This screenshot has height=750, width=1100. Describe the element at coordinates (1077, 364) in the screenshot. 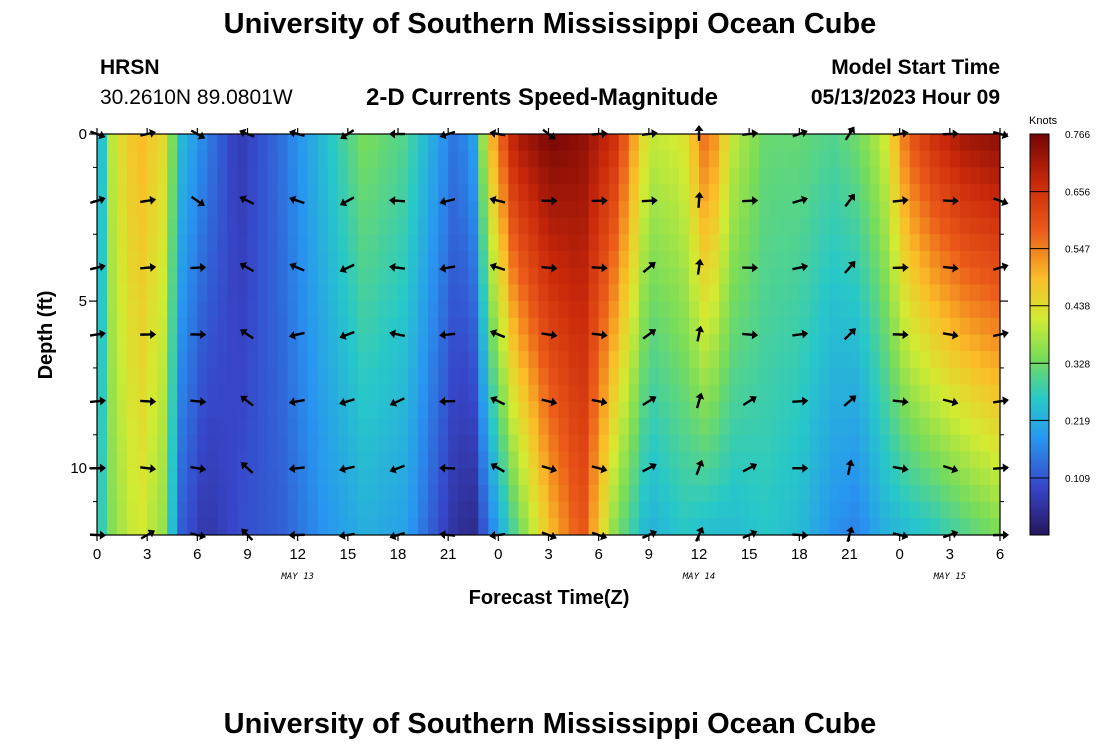

I see `colorbar-tick-label: 0.328` at that location.